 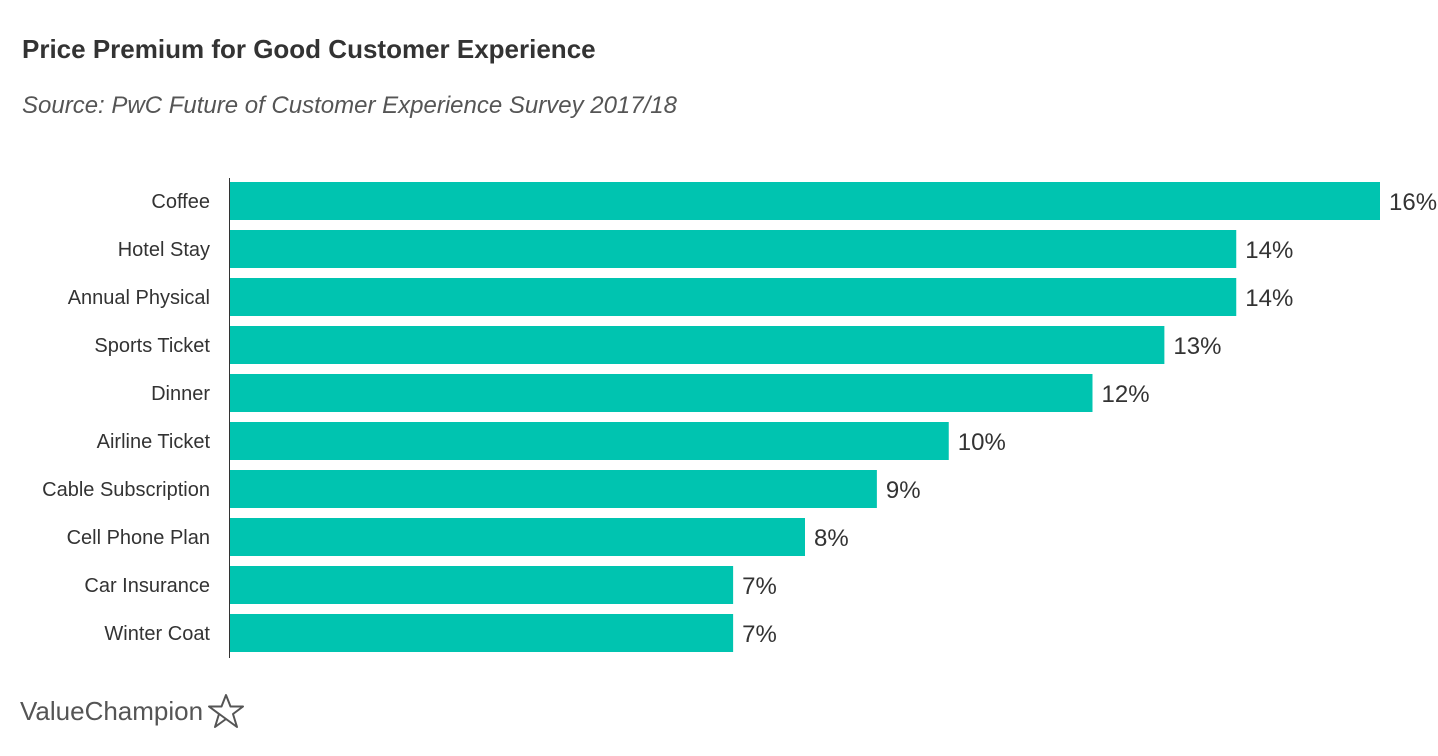 I want to click on value-label: 8%, so click(x=831, y=538).